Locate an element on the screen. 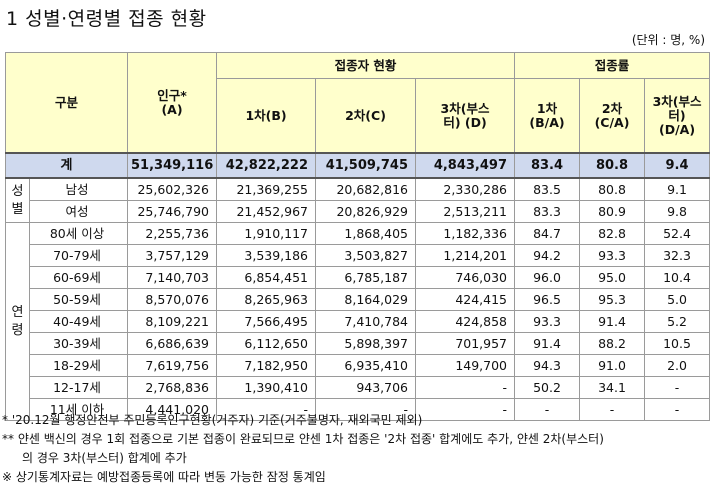 The width and height of the screenshot is (713, 489). cell-dose1: 3,539,186 is located at coordinates (266, 255).